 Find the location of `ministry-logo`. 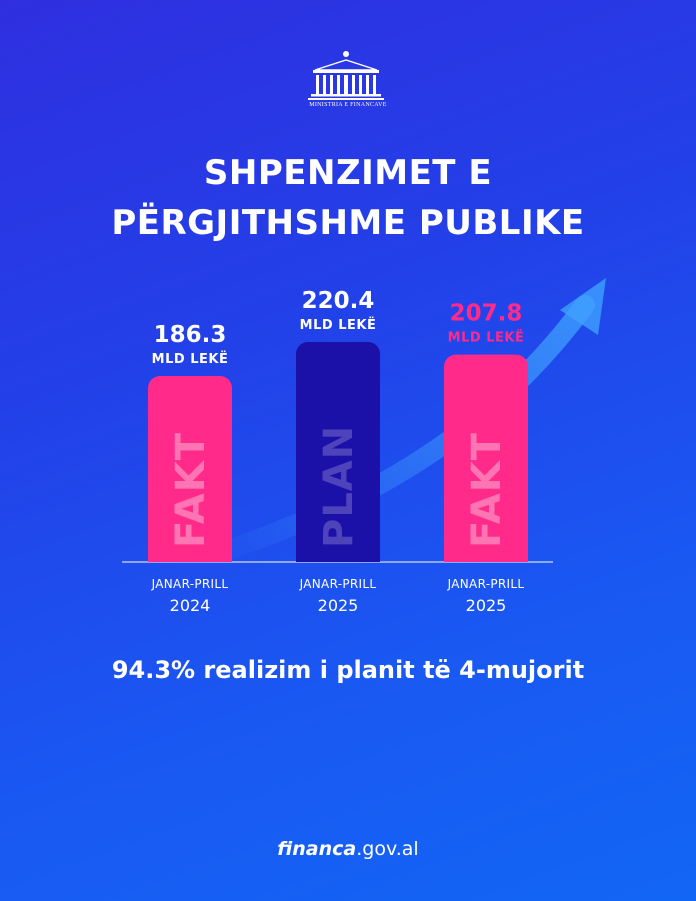

ministry-logo is located at coordinates (346, 81).